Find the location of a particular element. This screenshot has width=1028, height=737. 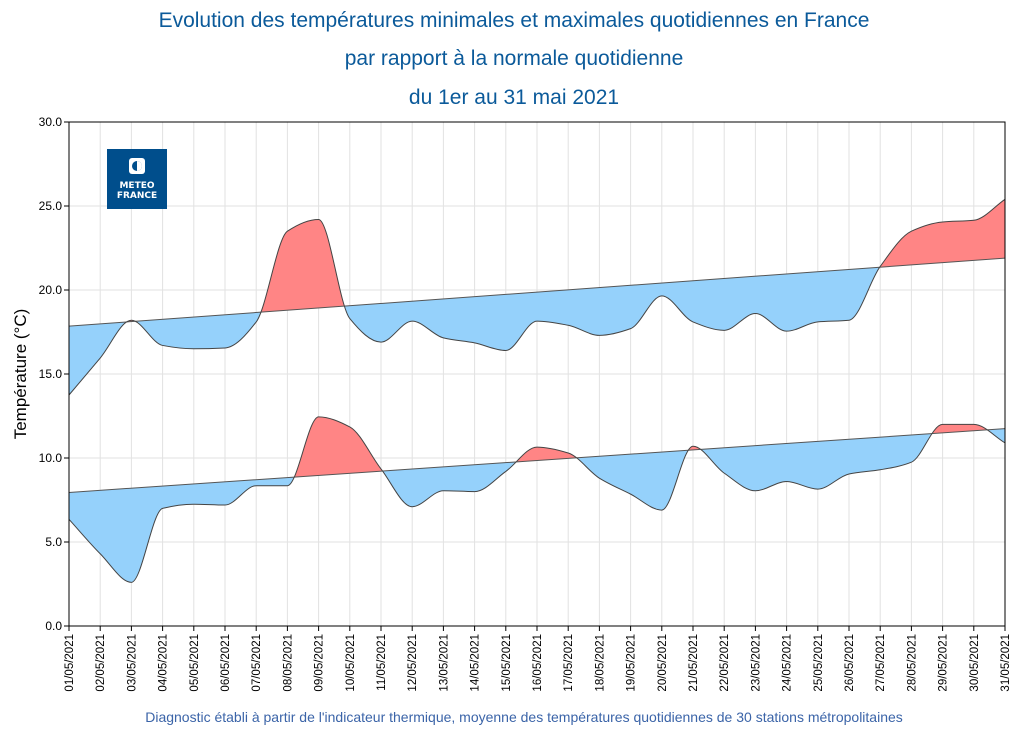

x-tick-label: 07/05/2021 is located at coordinates (257, 663).